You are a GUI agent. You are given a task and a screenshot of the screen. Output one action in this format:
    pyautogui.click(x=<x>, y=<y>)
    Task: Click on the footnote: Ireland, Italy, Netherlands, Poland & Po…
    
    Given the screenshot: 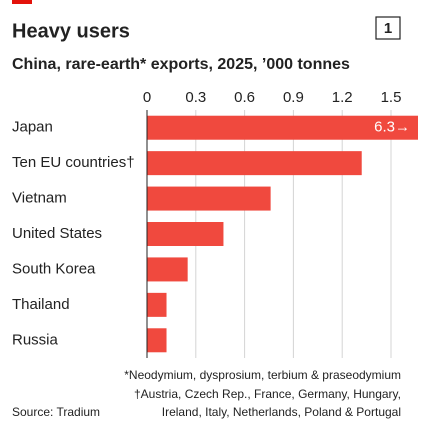 What is the action you would take?
    pyautogui.click(x=281, y=412)
    